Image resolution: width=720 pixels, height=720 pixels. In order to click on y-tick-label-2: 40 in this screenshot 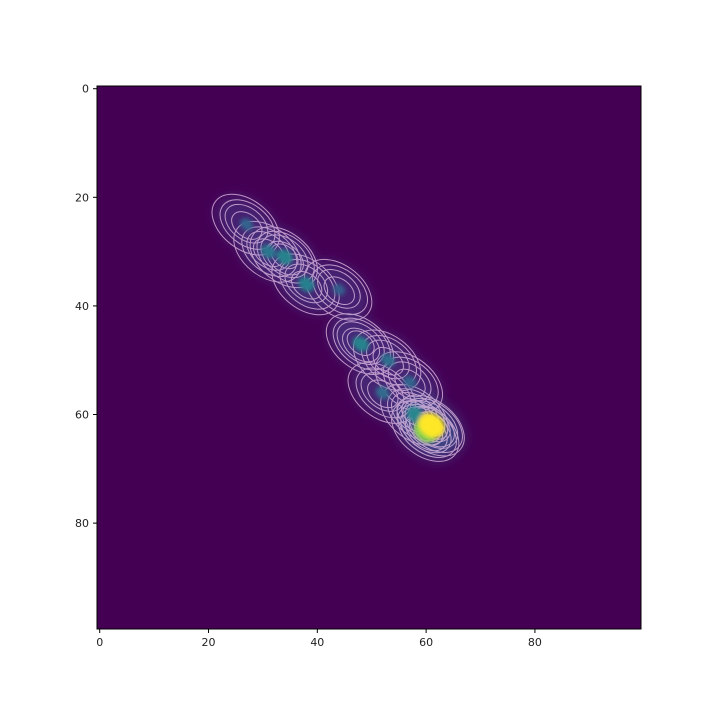, I will do `click(82, 306)`.